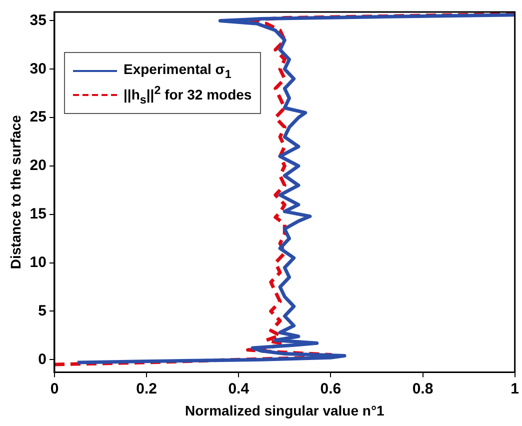 The height and width of the screenshot is (426, 522). I want to click on x-tick-label: 0.2, so click(146, 389).